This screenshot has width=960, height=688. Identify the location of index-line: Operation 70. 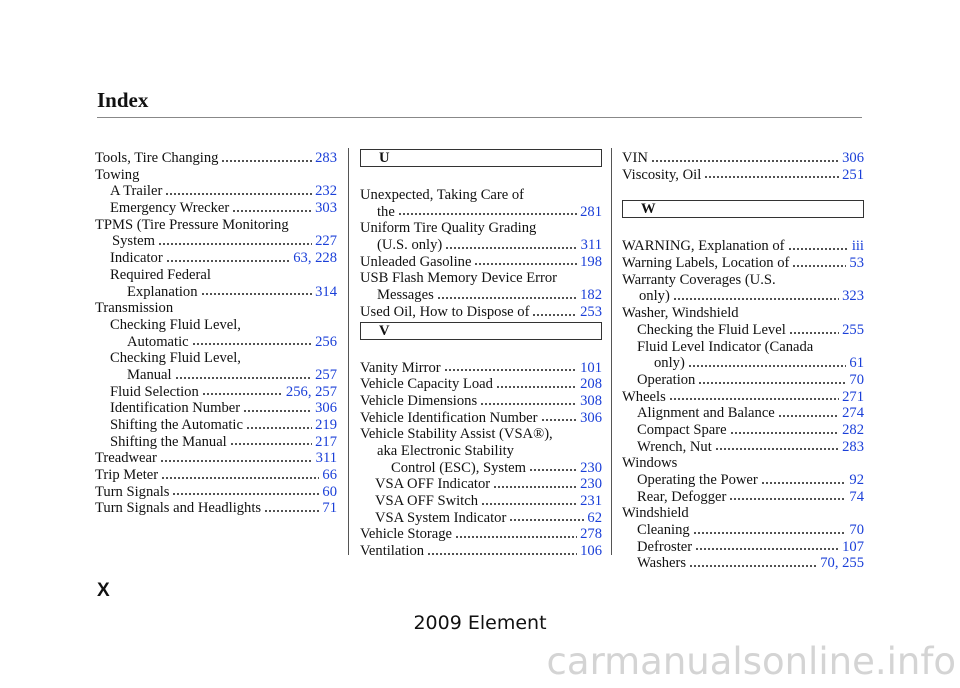
(743, 380).